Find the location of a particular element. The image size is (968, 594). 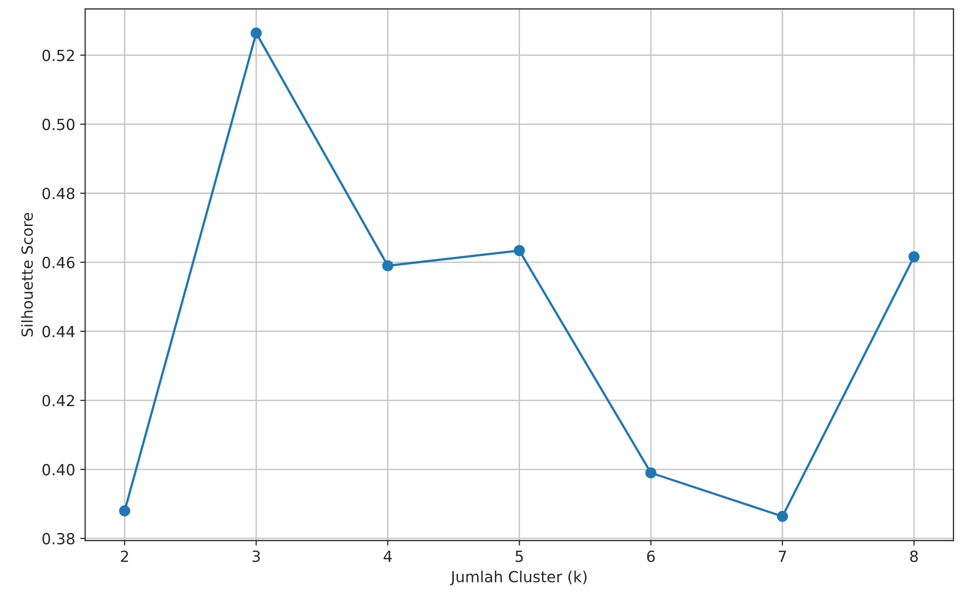

x-axis-title: Jumlah Cluster (k) is located at coordinates (518, 578).